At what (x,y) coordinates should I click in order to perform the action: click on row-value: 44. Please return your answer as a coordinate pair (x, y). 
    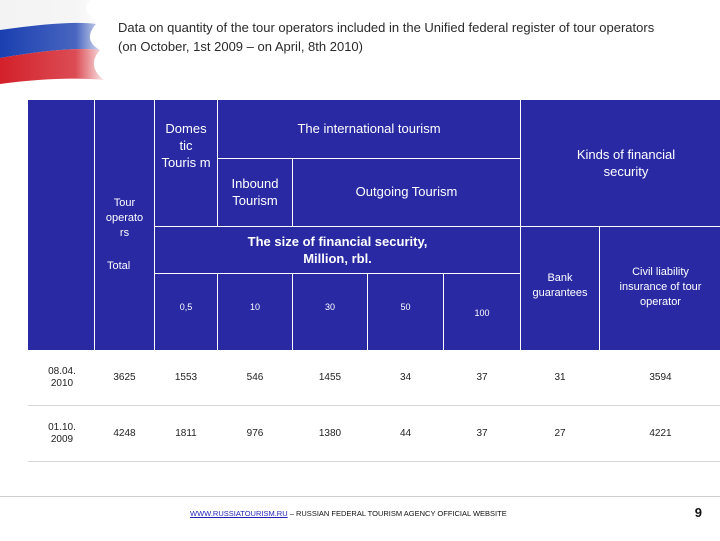
    Looking at the image, I should click on (405, 433).